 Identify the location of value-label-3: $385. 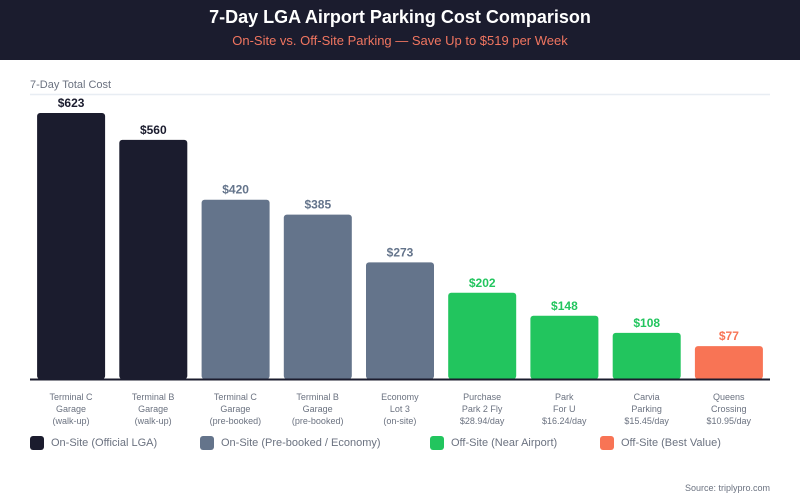
(317, 205).